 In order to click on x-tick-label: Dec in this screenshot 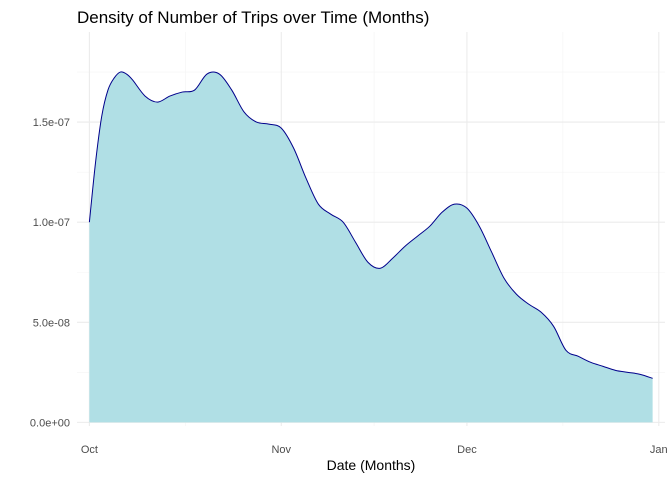, I will do `click(467, 450)`.